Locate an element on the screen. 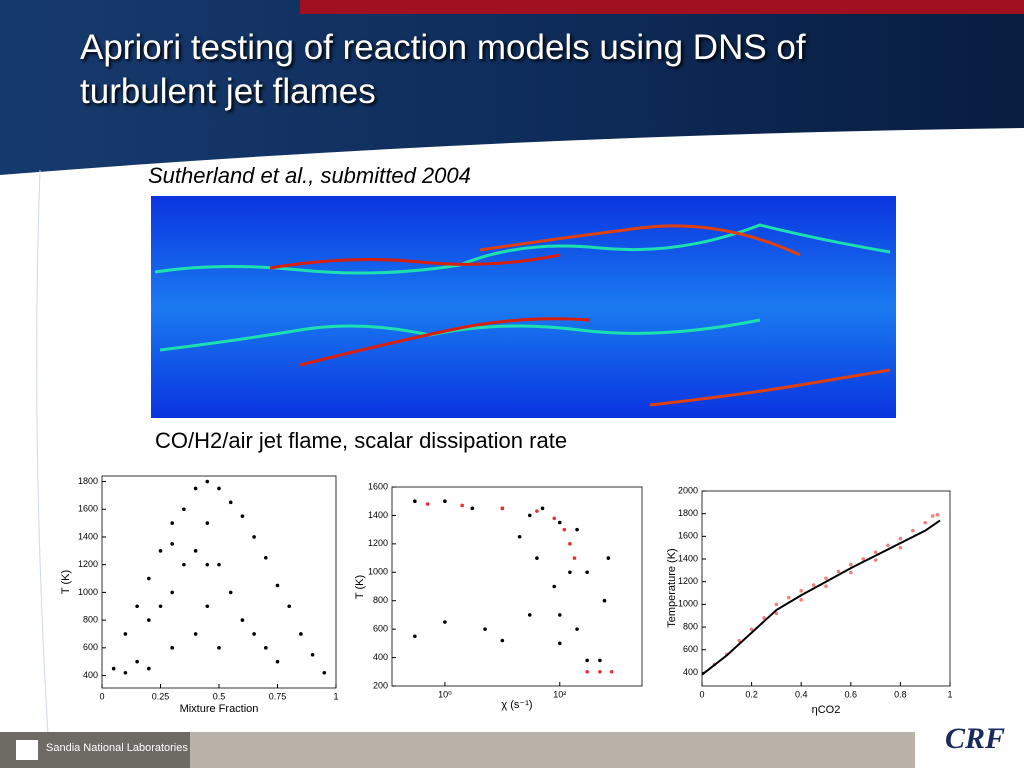  x-tick-label: 10² is located at coordinates (559, 694).